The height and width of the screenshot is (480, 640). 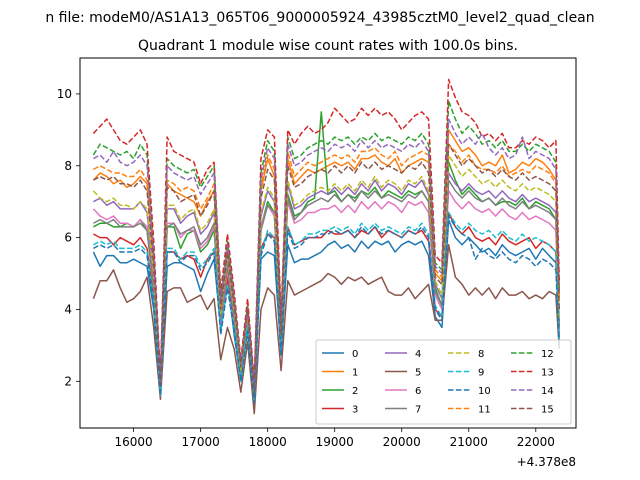 I want to click on x-tick-label: 17000, so click(x=201, y=442).